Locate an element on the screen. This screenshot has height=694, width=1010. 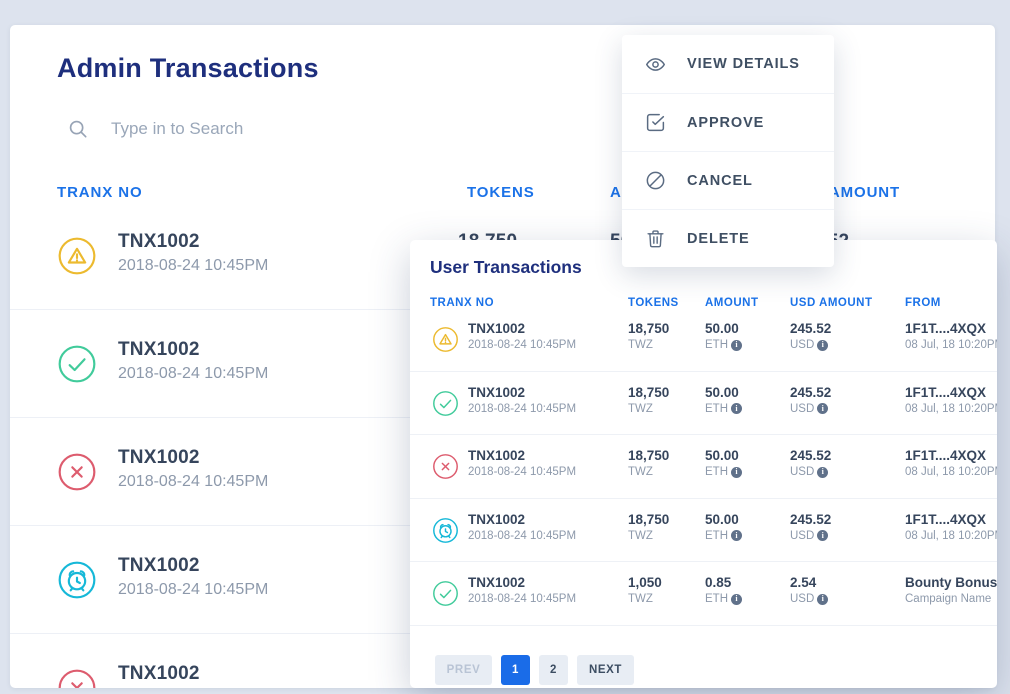
search-icon is located at coordinates (78, 129).